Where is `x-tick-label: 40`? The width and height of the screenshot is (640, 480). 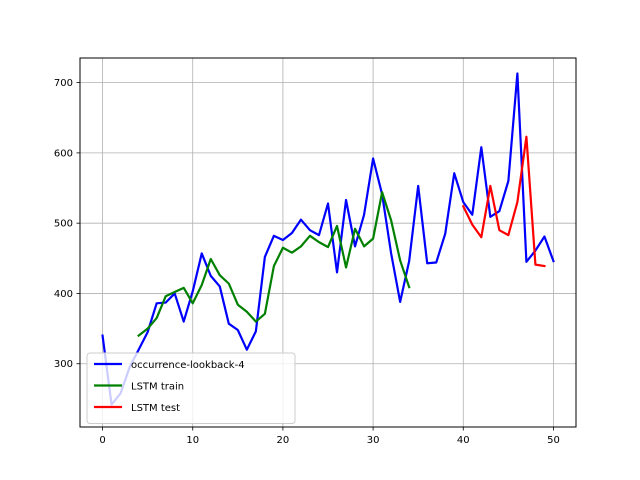
x-tick-label: 40 is located at coordinates (463, 440).